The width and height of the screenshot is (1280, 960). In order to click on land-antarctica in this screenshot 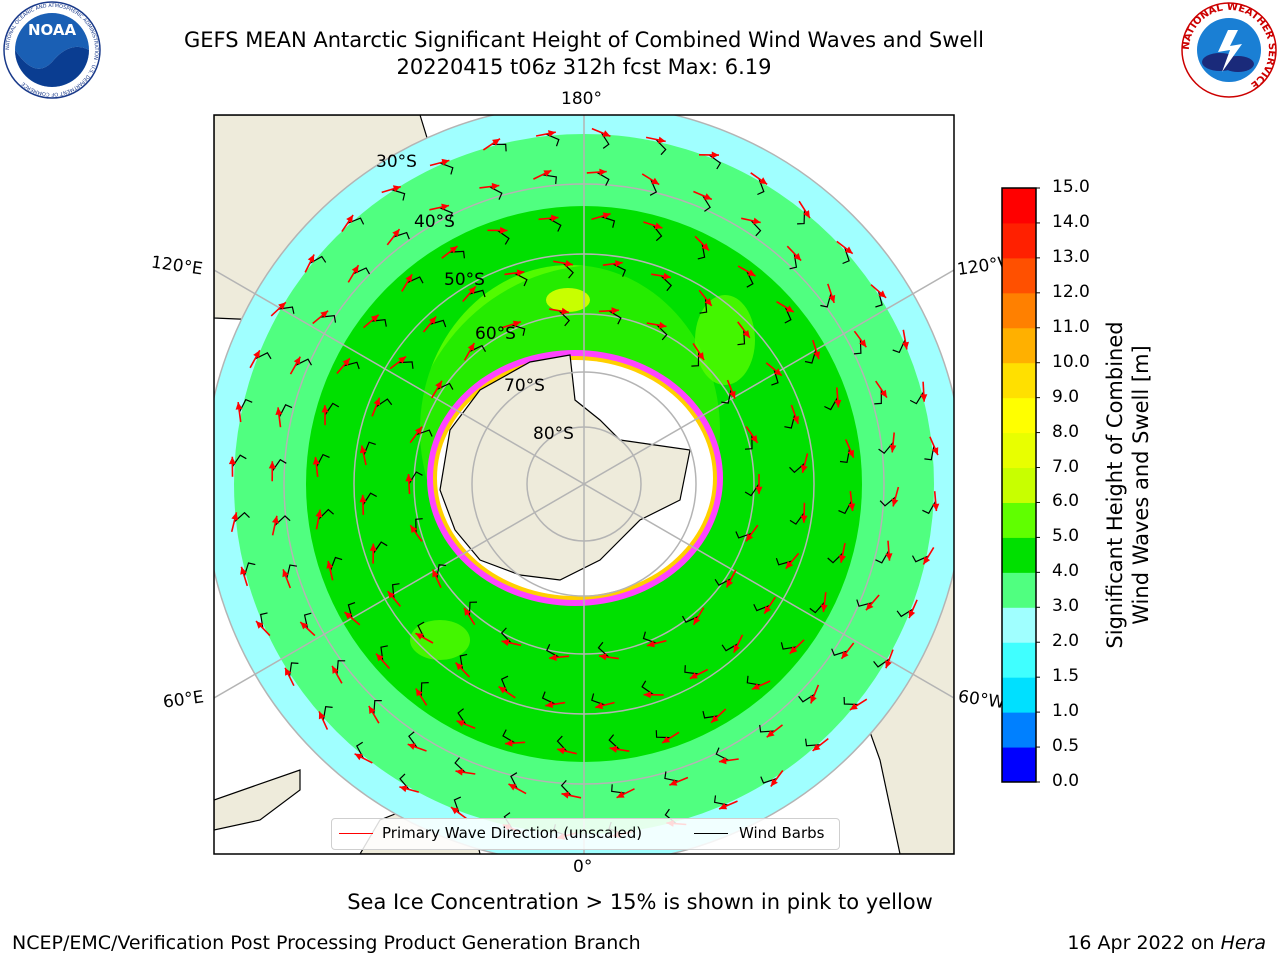, I will do `click(565, 467)`.